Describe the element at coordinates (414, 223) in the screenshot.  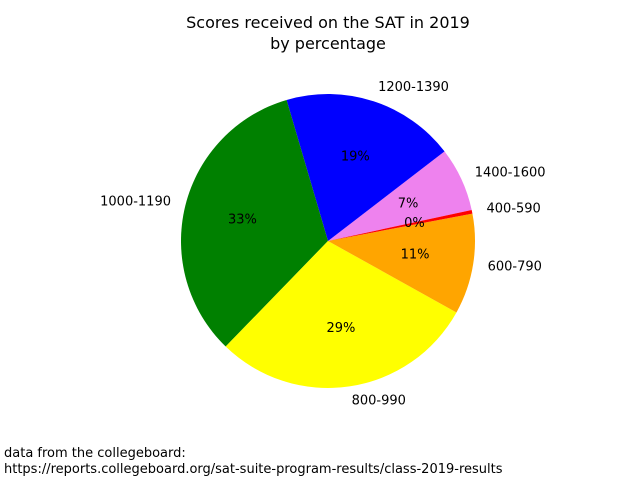
I see `slice-percent-400-590: 0%` at that location.